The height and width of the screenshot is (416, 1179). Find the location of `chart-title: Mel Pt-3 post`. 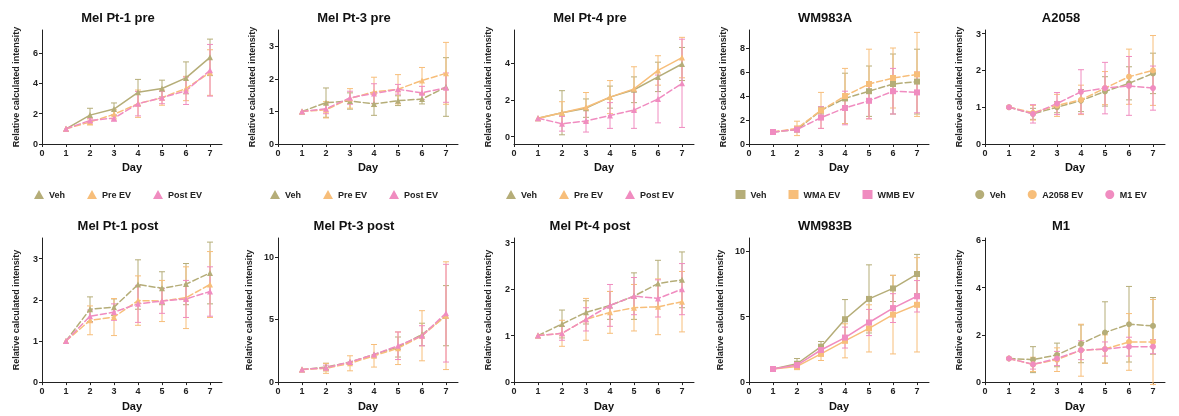

chart-title: Mel Pt-3 post is located at coordinates (354, 225).